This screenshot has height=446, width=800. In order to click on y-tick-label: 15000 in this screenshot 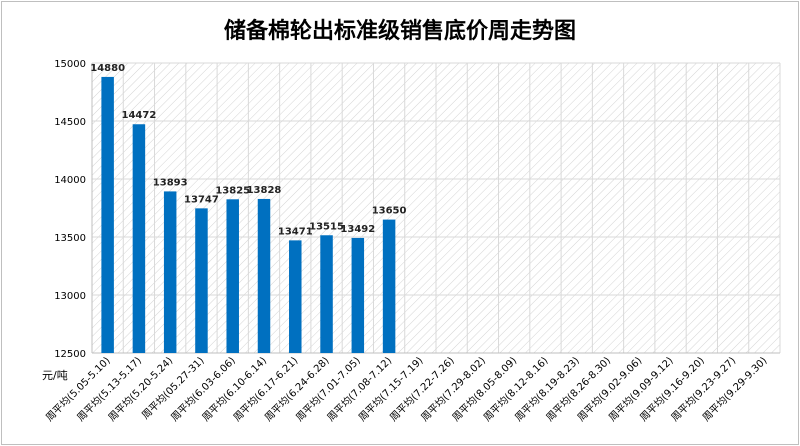, I will do `click(70, 64)`.